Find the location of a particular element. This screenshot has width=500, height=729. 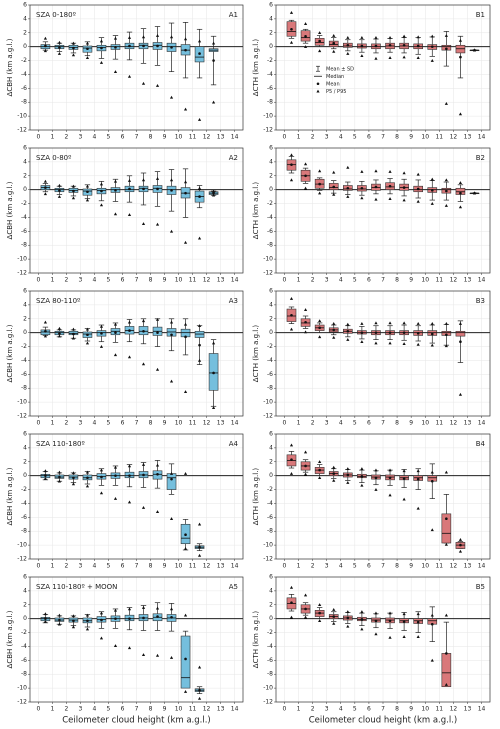

x-tick-label: 11 is located at coordinates (439, 423).